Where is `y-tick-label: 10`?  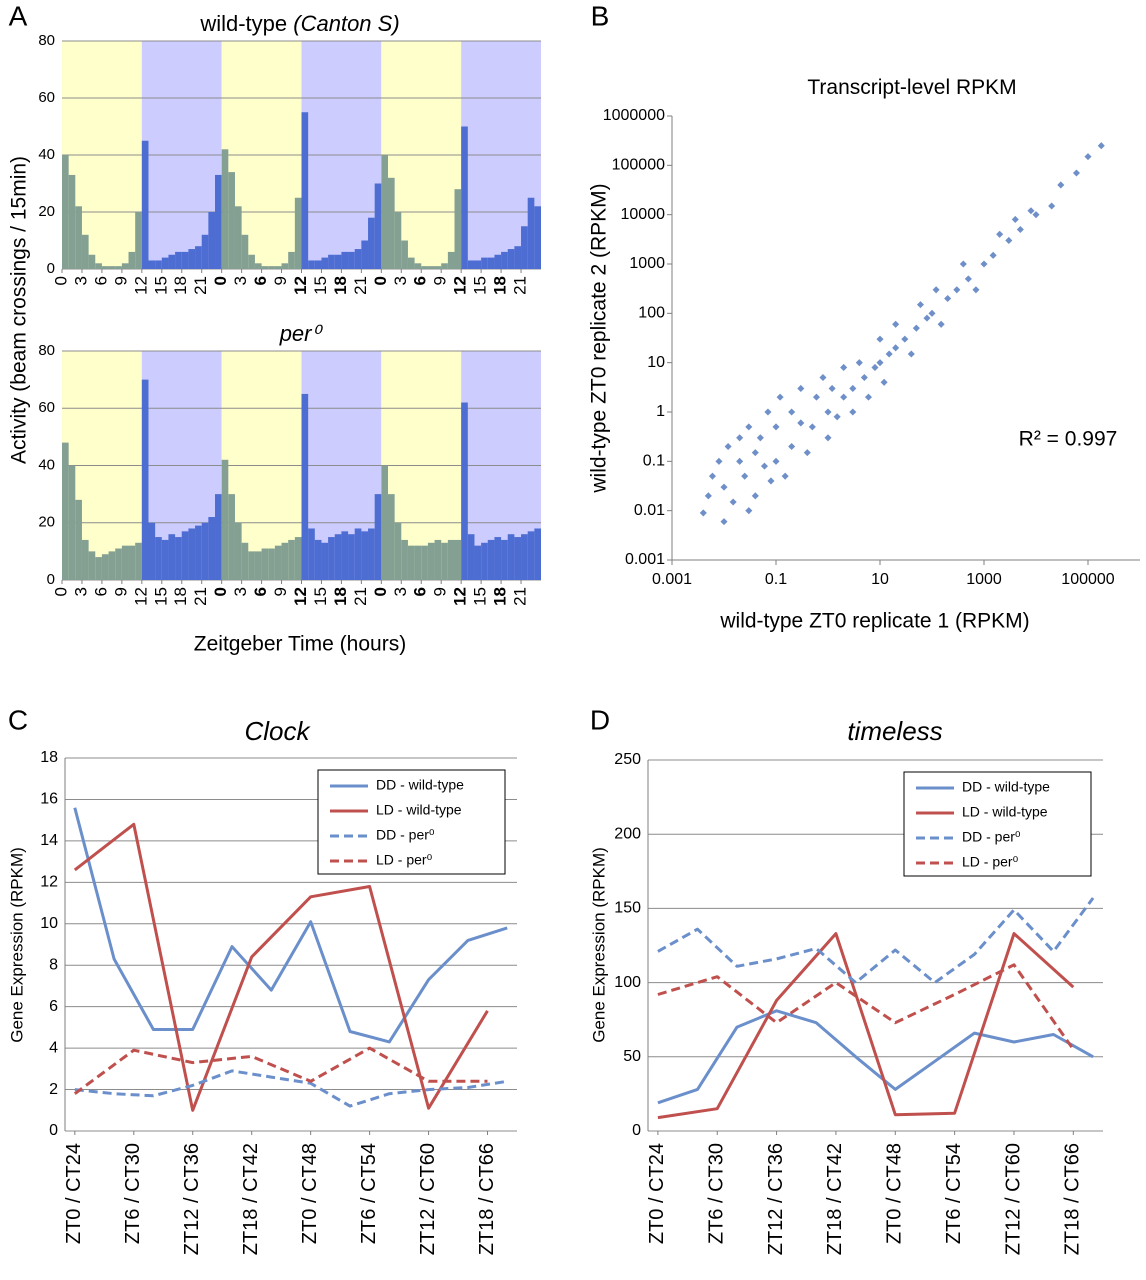
y-tick-label: 10 is located at coordinates (49, 923).